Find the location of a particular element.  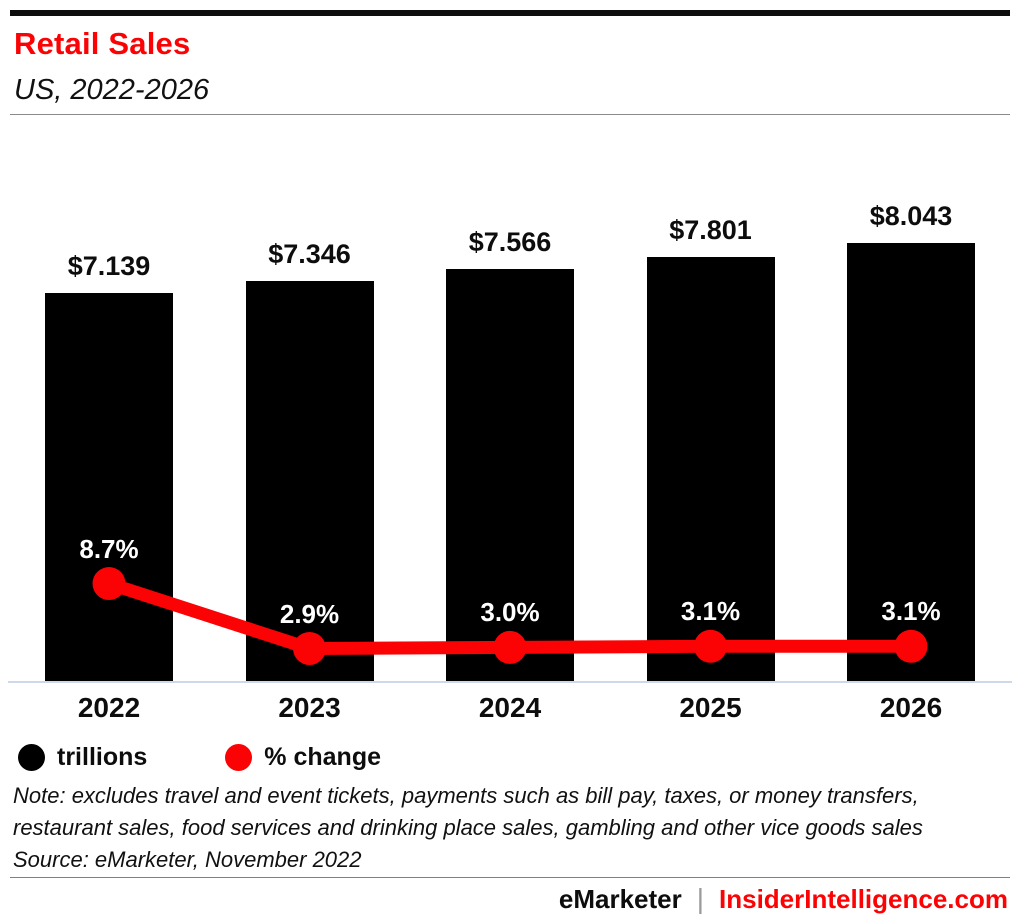

x-axis-label: 2022 is located at coordinates (109, 707).